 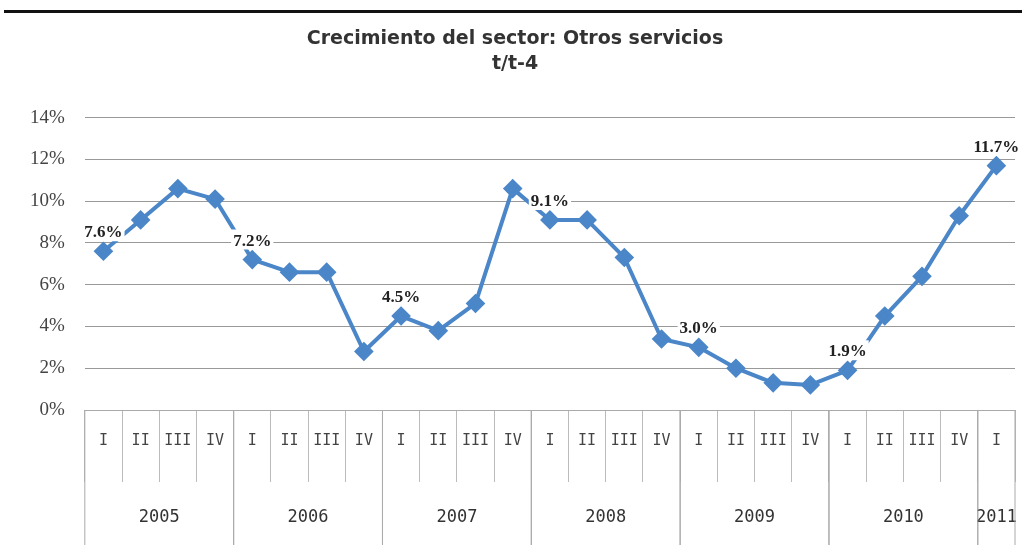 I want to click on text: 2011, so click(x=996, y=516).